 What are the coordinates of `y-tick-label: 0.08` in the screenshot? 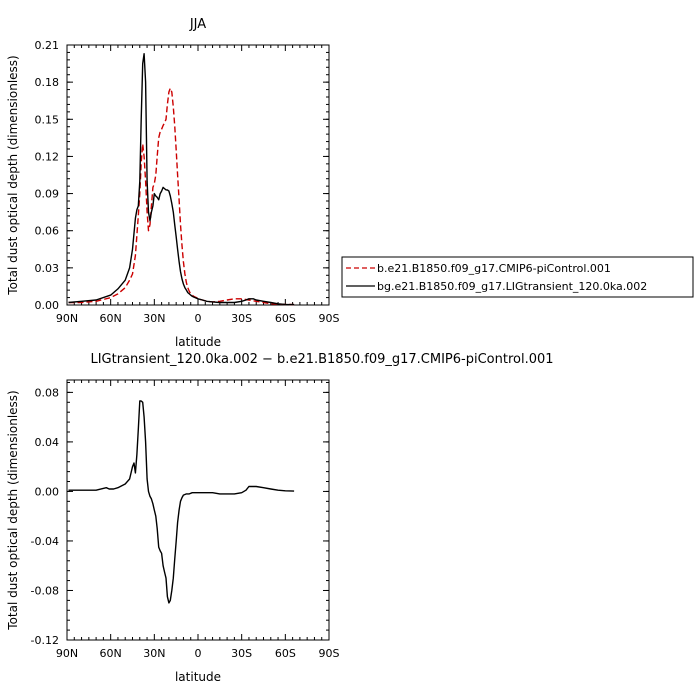 It's located at (47, 392).